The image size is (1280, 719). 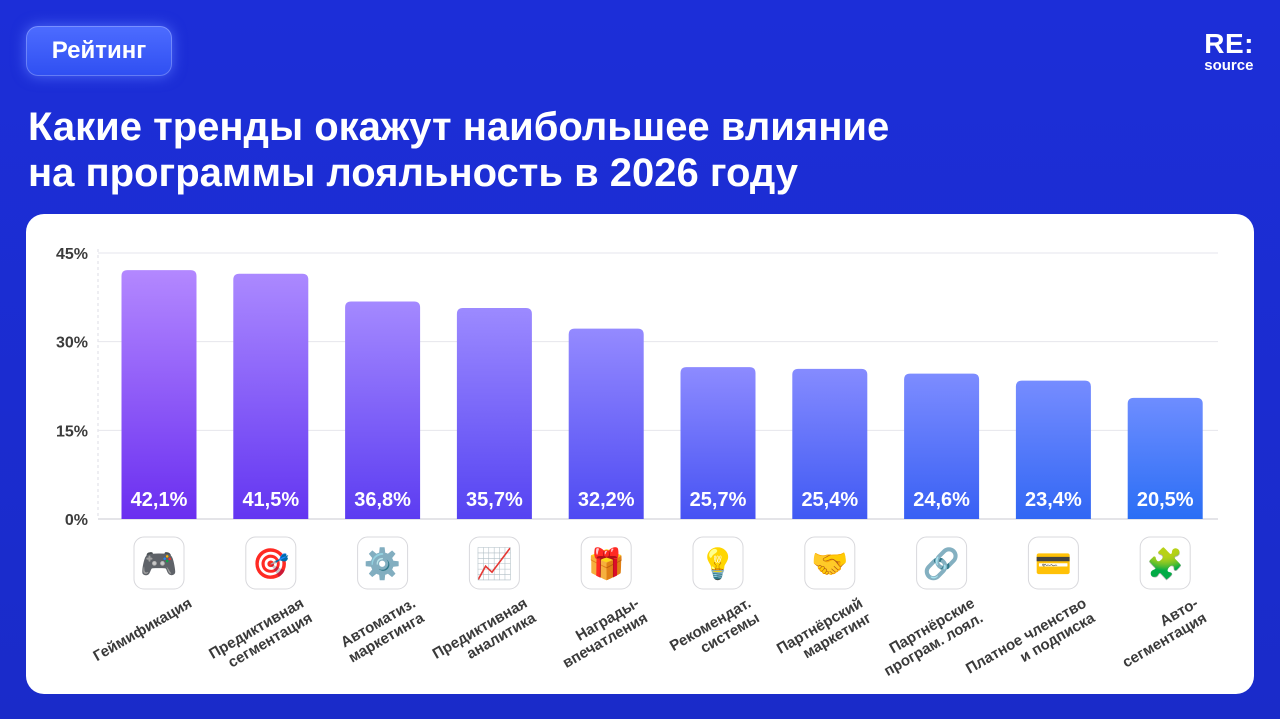 I want to click on y-tick-label: 0%, so click(x=76, y=520).